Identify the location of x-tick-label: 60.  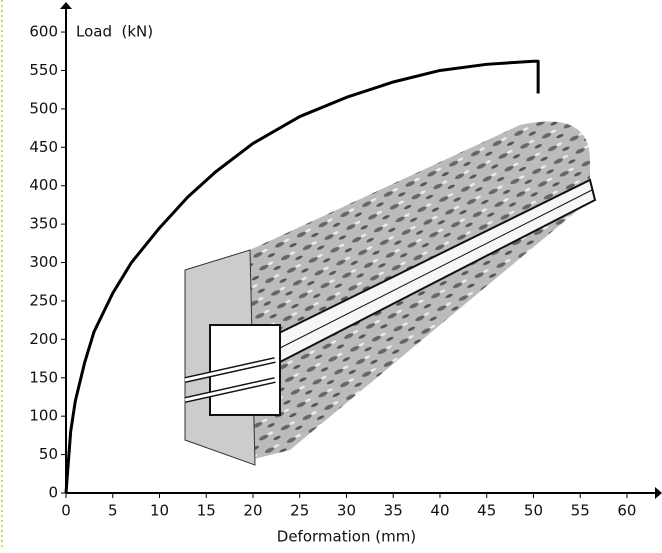
(626, 511).